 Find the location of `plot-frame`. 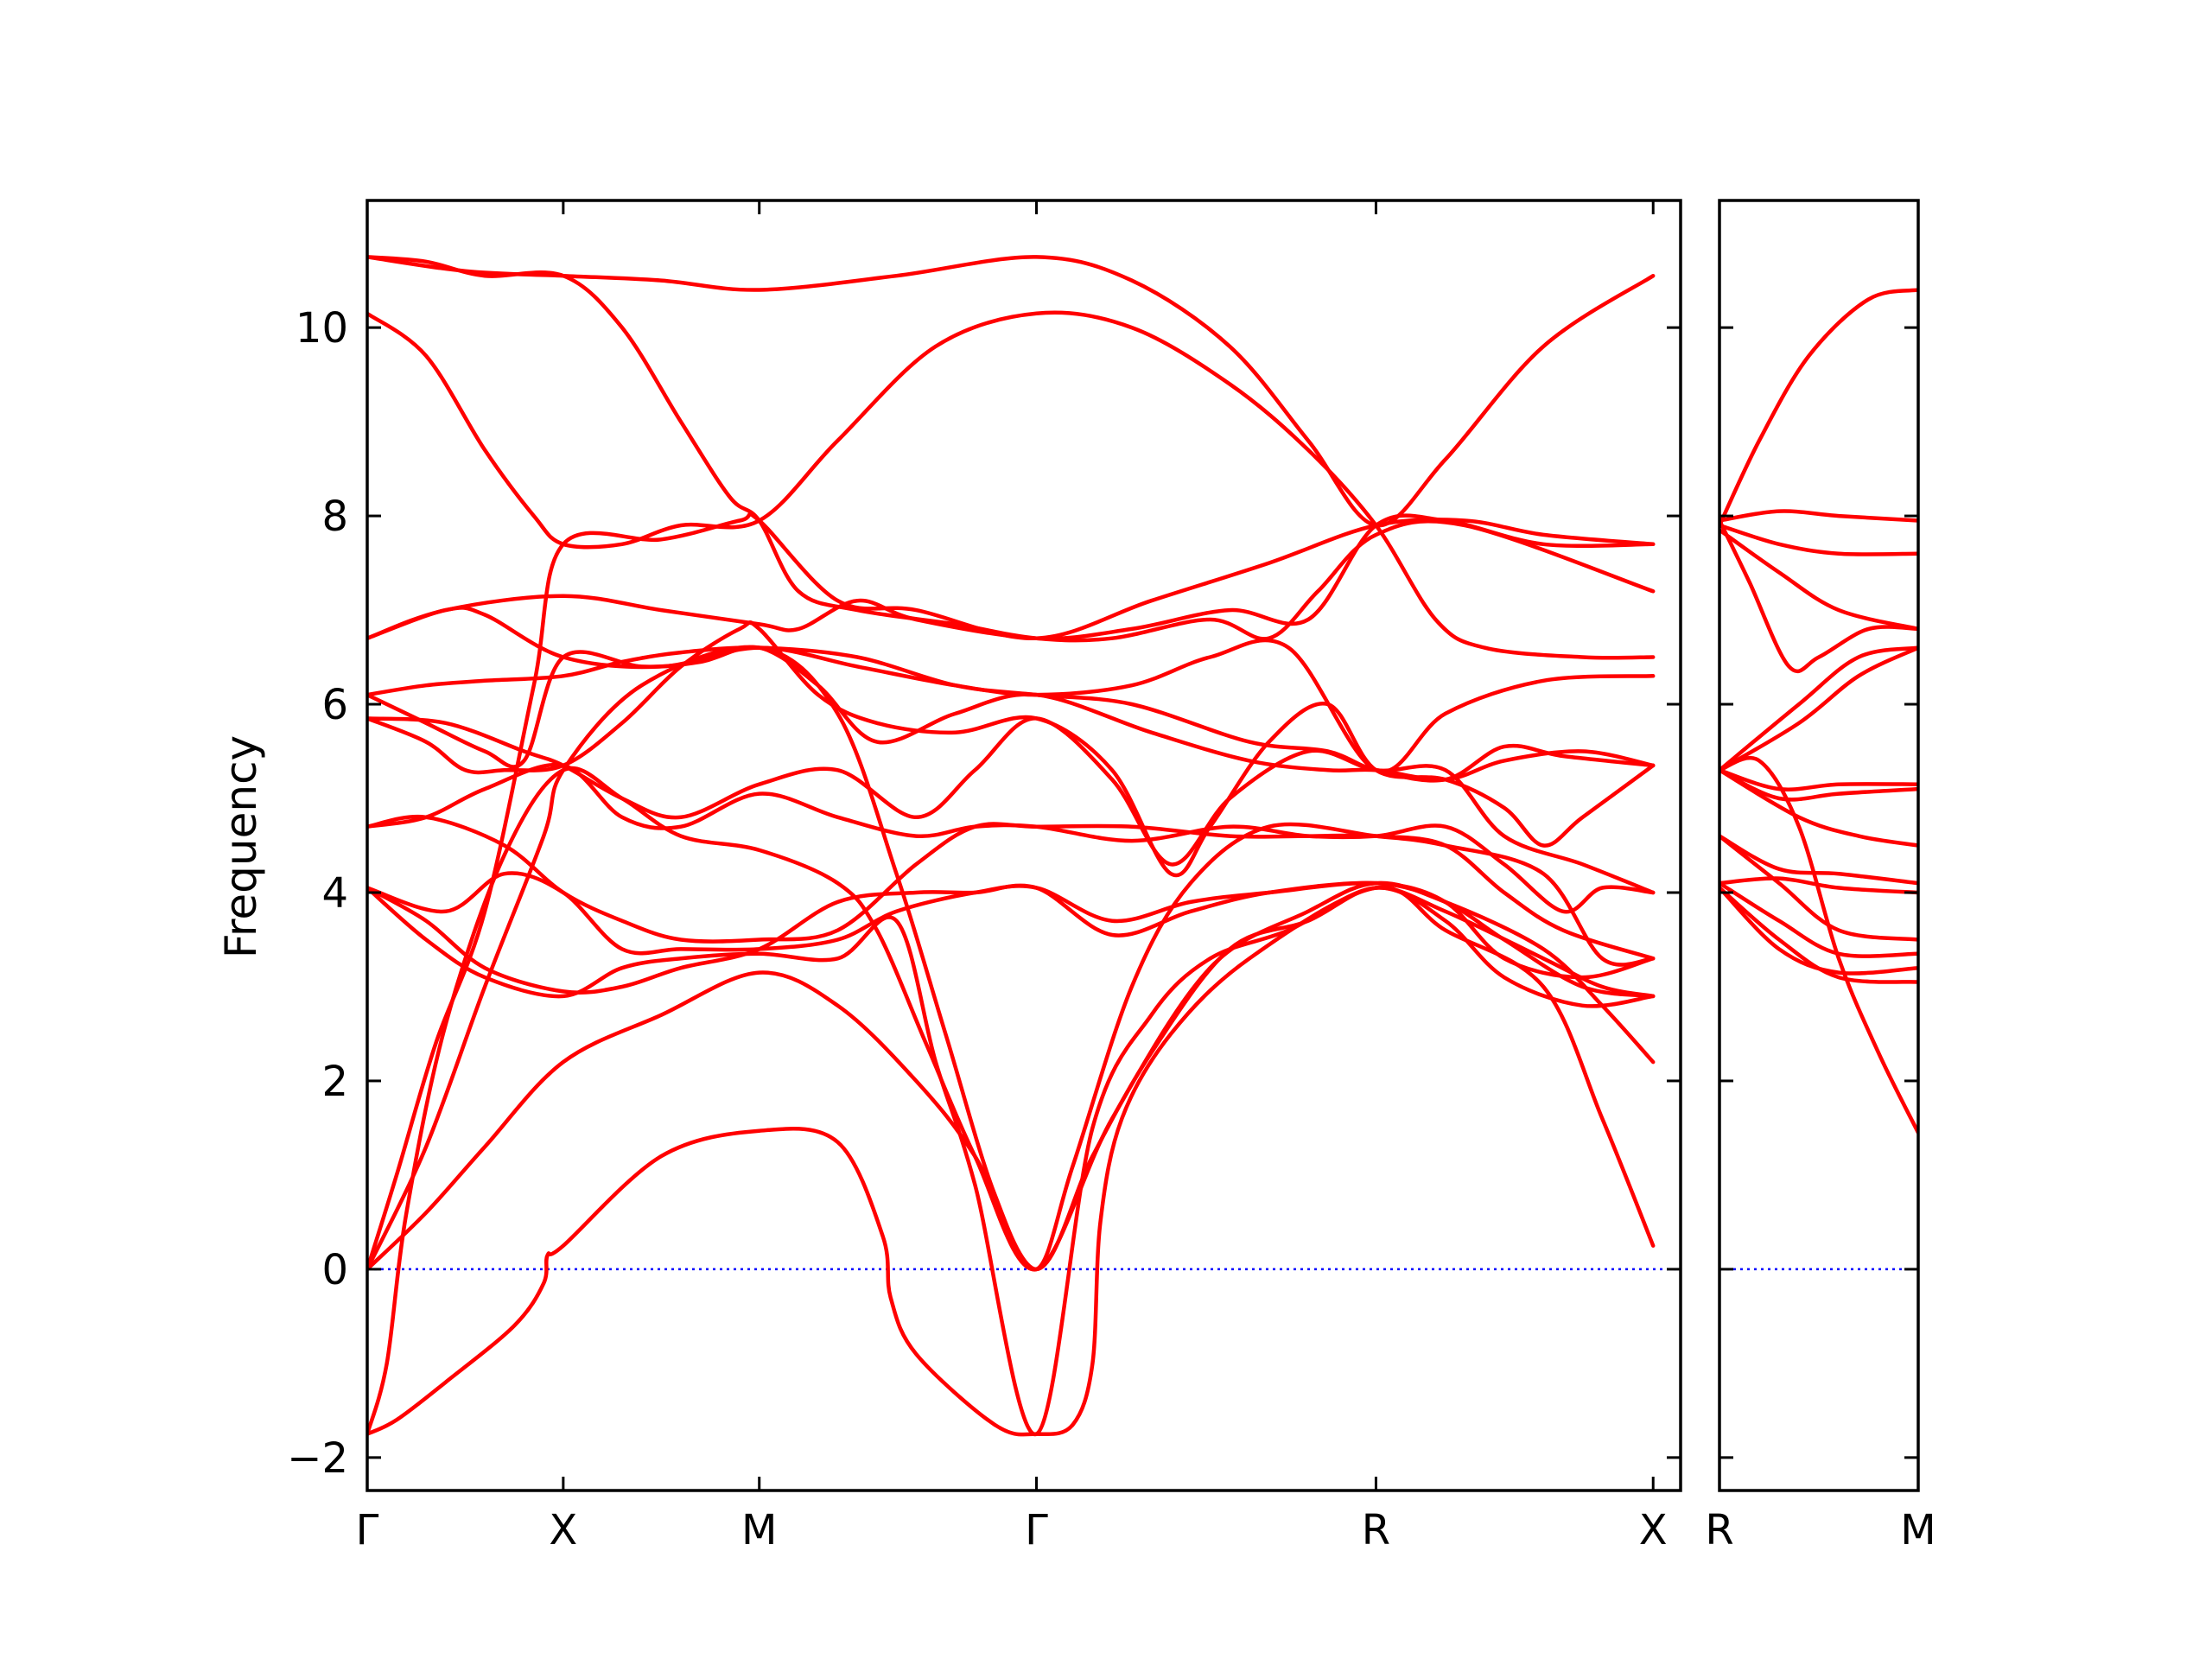

plot-frame is located at coordinates (1819, 845).